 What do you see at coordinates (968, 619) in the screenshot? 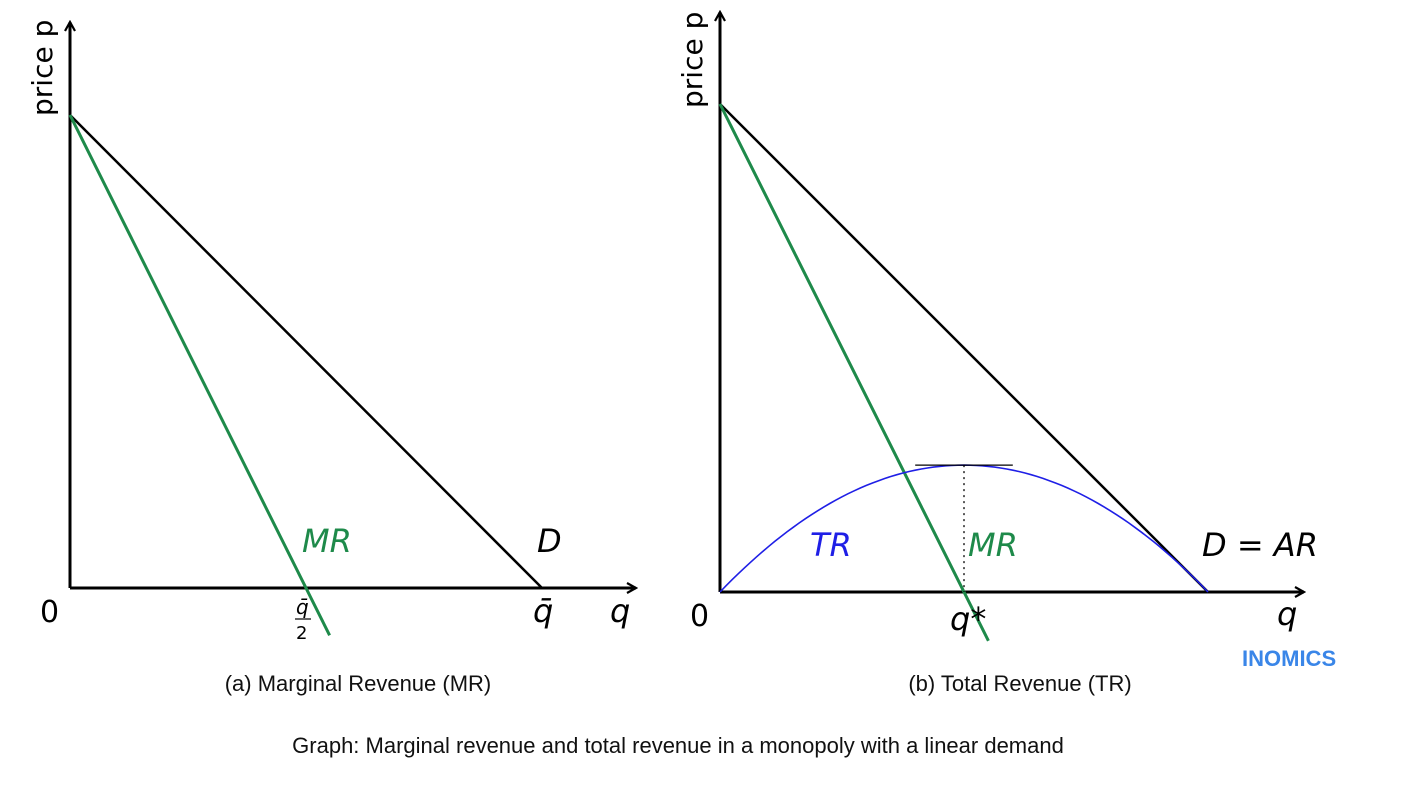
I see `panel-b-tick-qstar: q*` at bounding box center [968, 619].